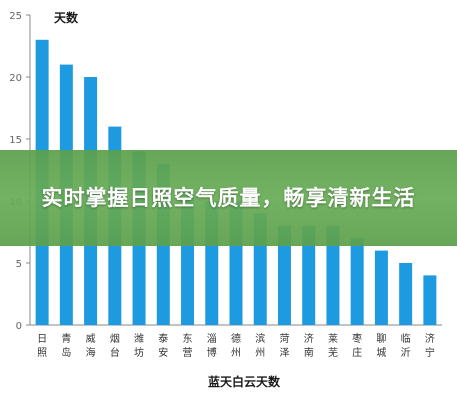 This screenshot has width=457, height=400. Describe the element at coordinates (236, 345) in the screenshot. I see `x-tick-label: 德州` at that location.